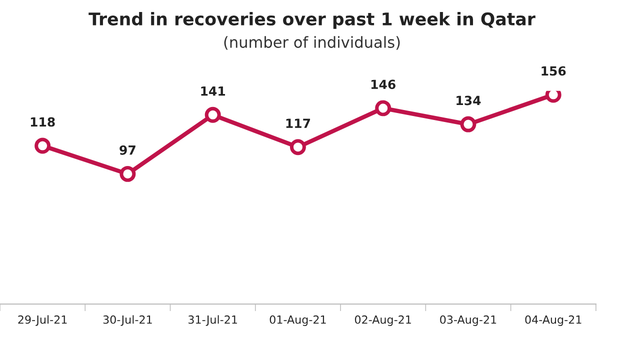 This screenshot has width=624, height=344. What do you see at coordinates (383, 85) in the screenshot?
I see `data-label: 146` at bounding box center [383, 85].